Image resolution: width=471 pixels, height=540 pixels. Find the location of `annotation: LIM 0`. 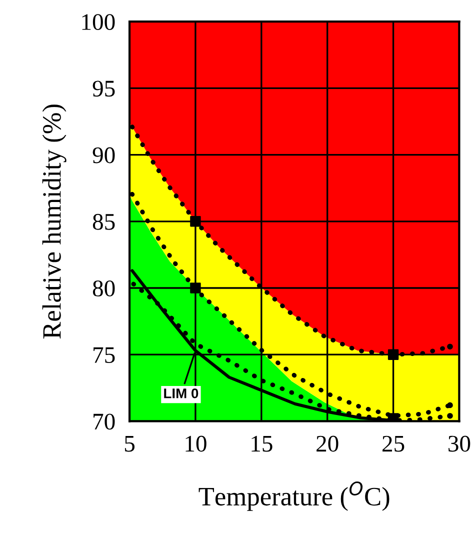

annotation: LIM 0 is located at coordinates (181, 393).